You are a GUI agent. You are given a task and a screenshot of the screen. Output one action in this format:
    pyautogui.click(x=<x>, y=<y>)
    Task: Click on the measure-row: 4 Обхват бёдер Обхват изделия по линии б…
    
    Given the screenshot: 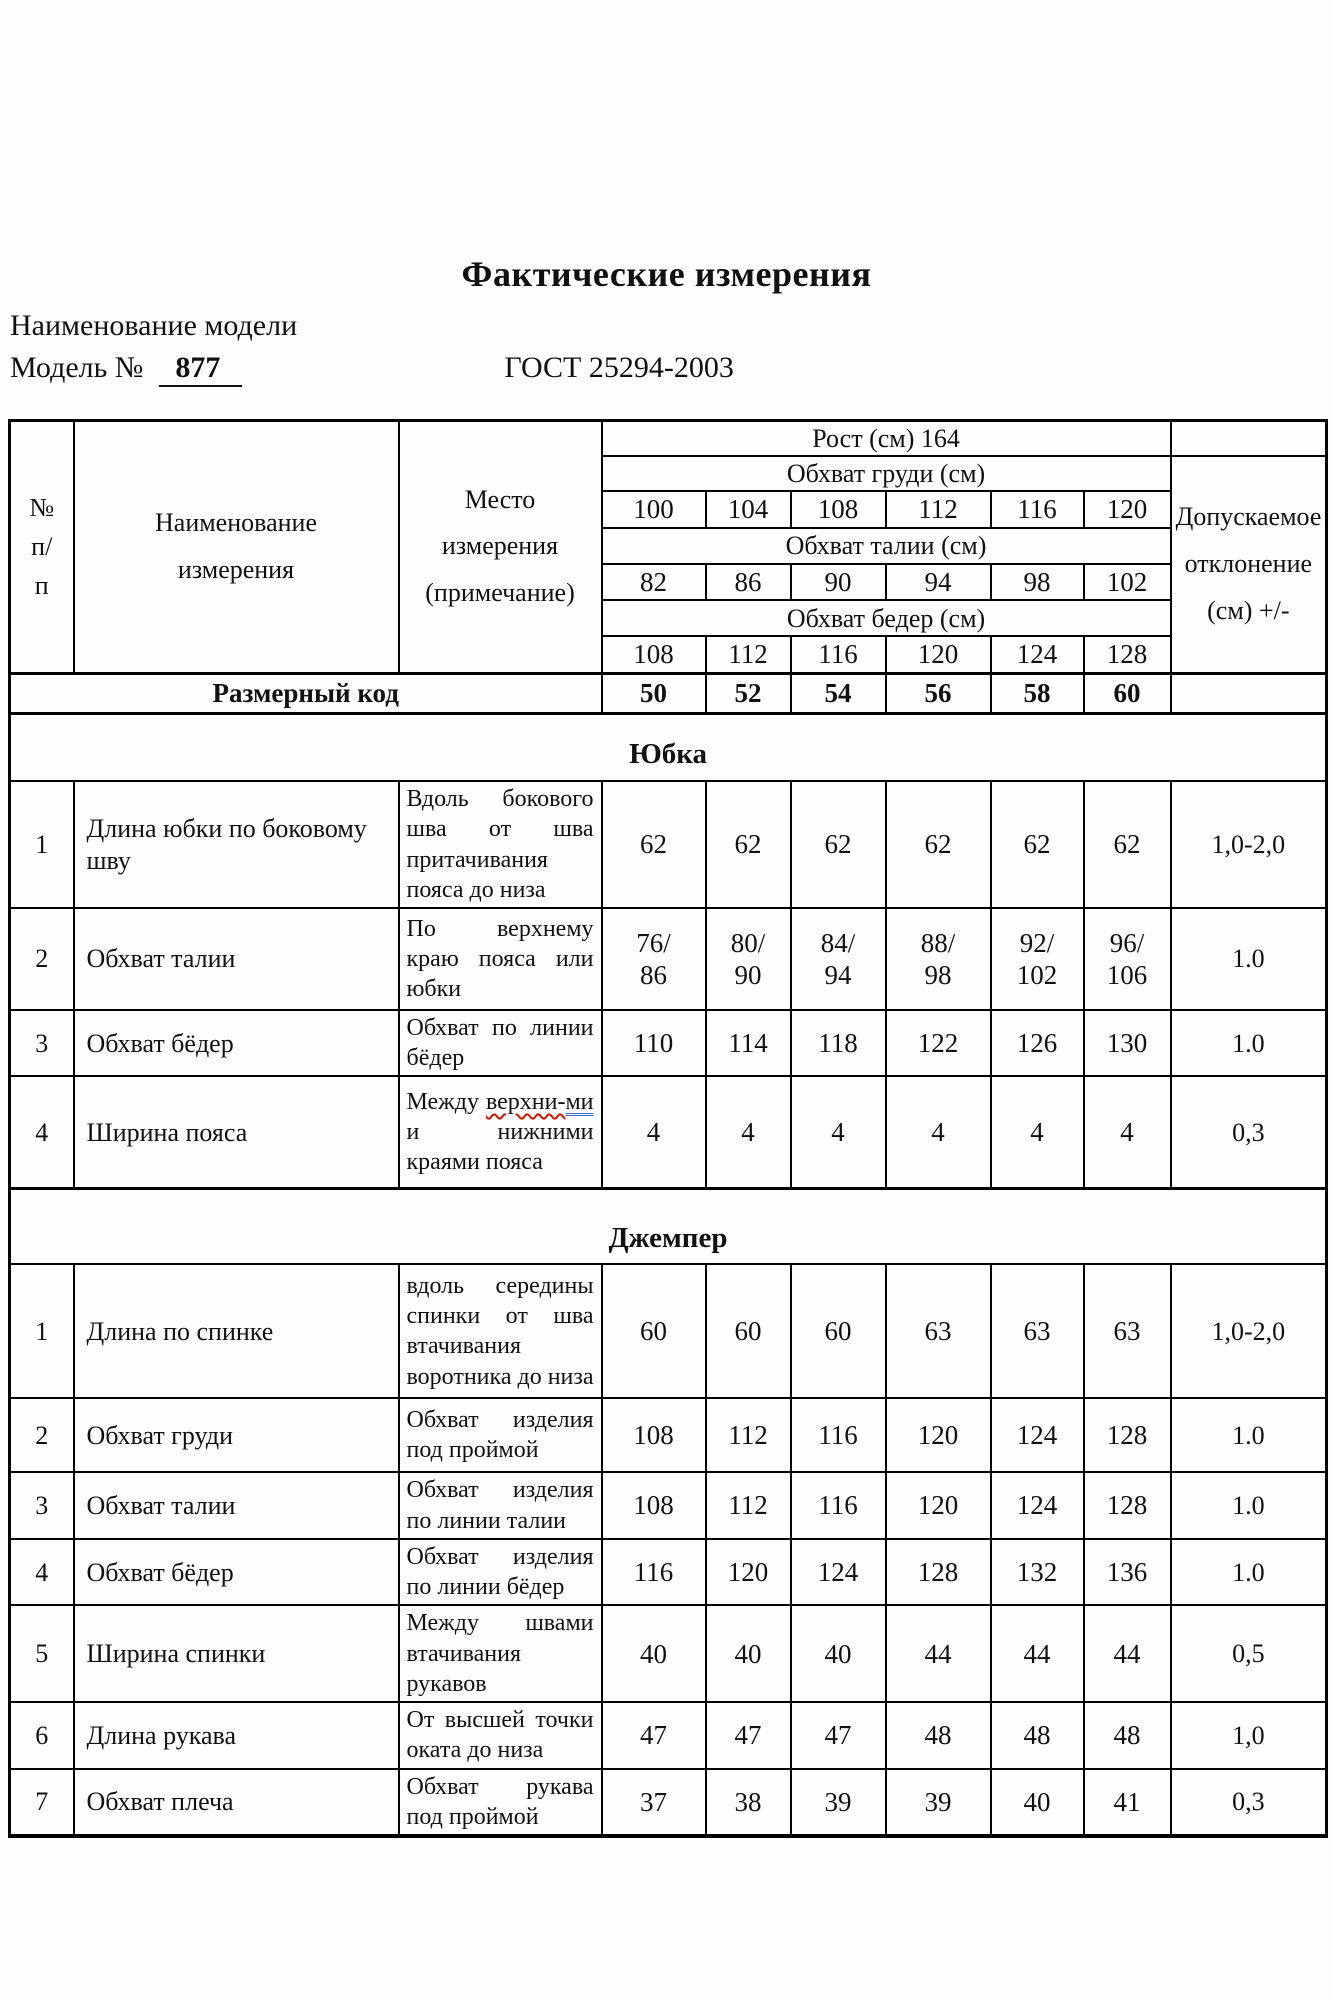 What is the action you would take?
    pyautogui.click(x=668, y=1572)
    